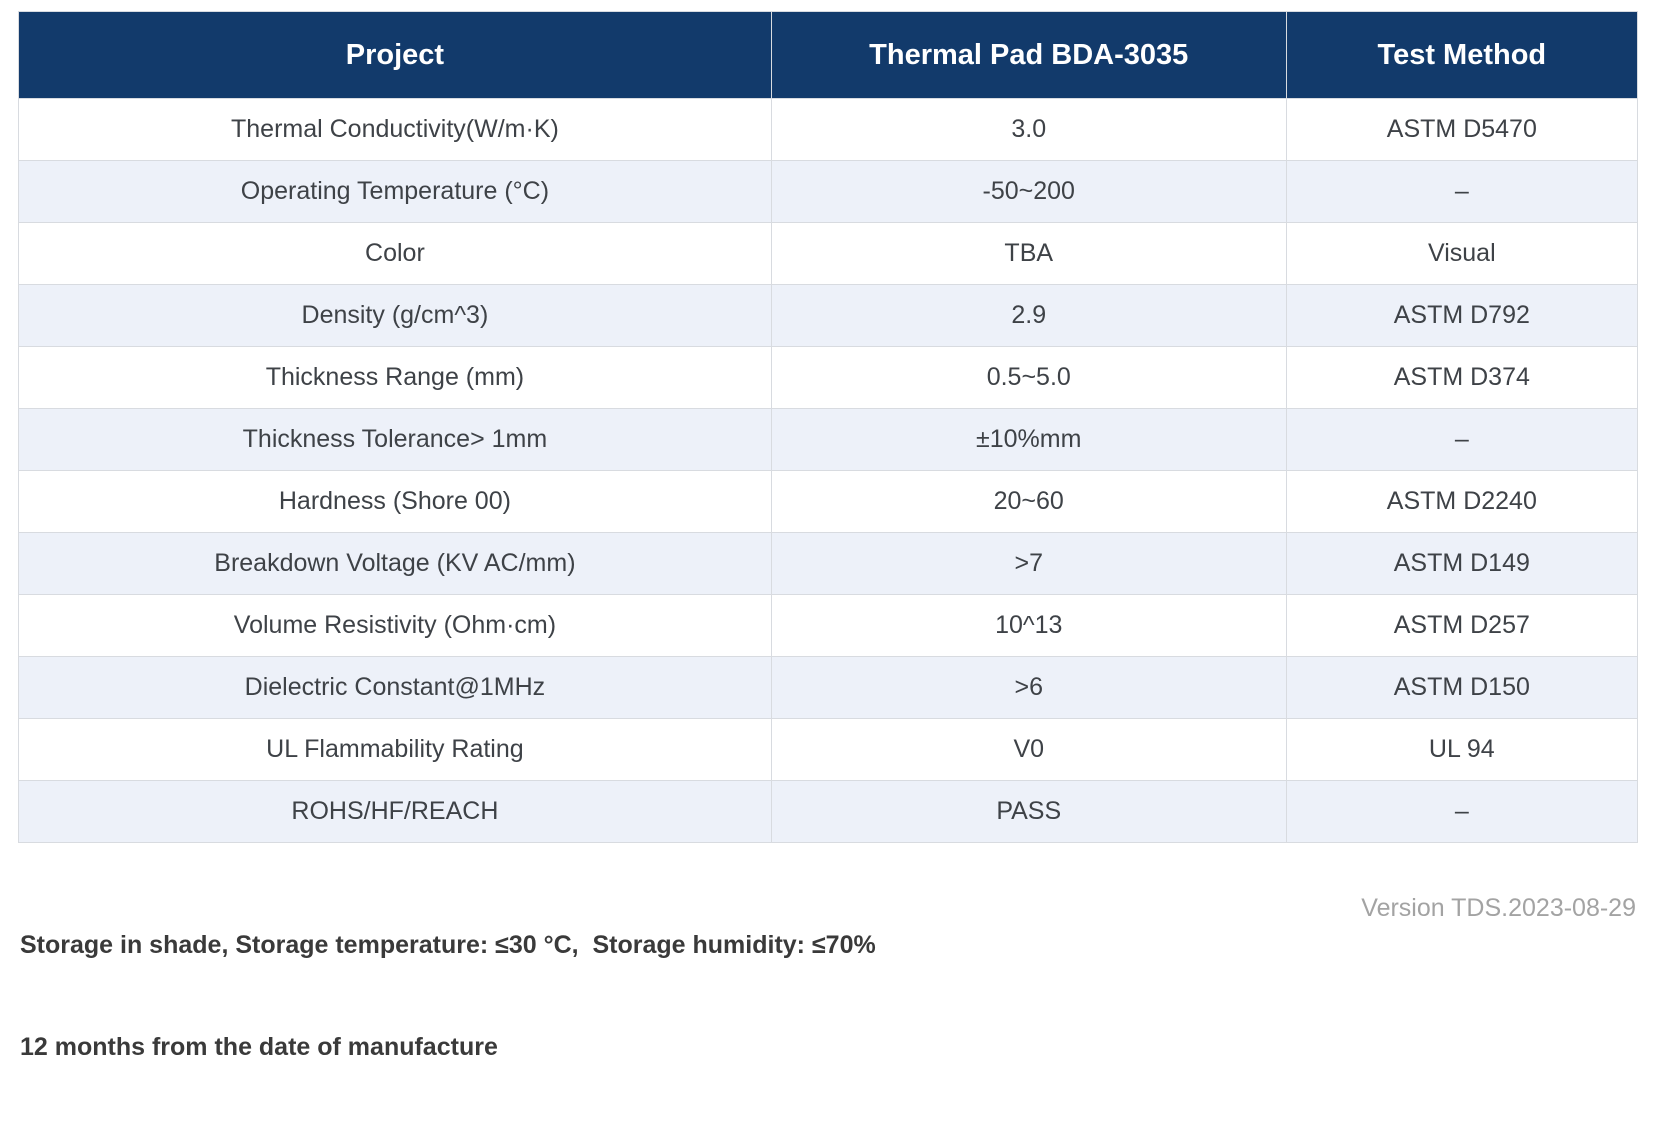  Describe the element at coordinates (395, 626) in the screenshot. I see `cell-project: Volume Resistivity (Ohm·cm)` at that location.